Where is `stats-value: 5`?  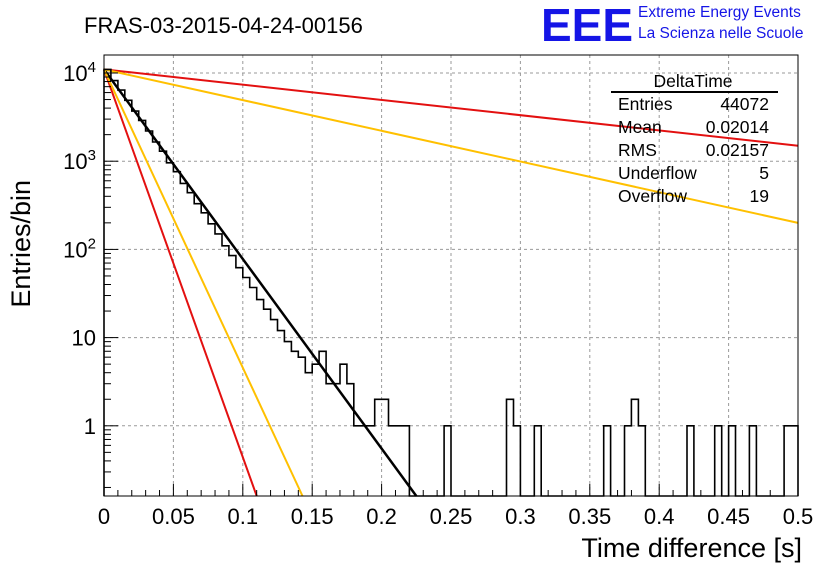
stats-value: 5 is located at coordinates (764, 173).